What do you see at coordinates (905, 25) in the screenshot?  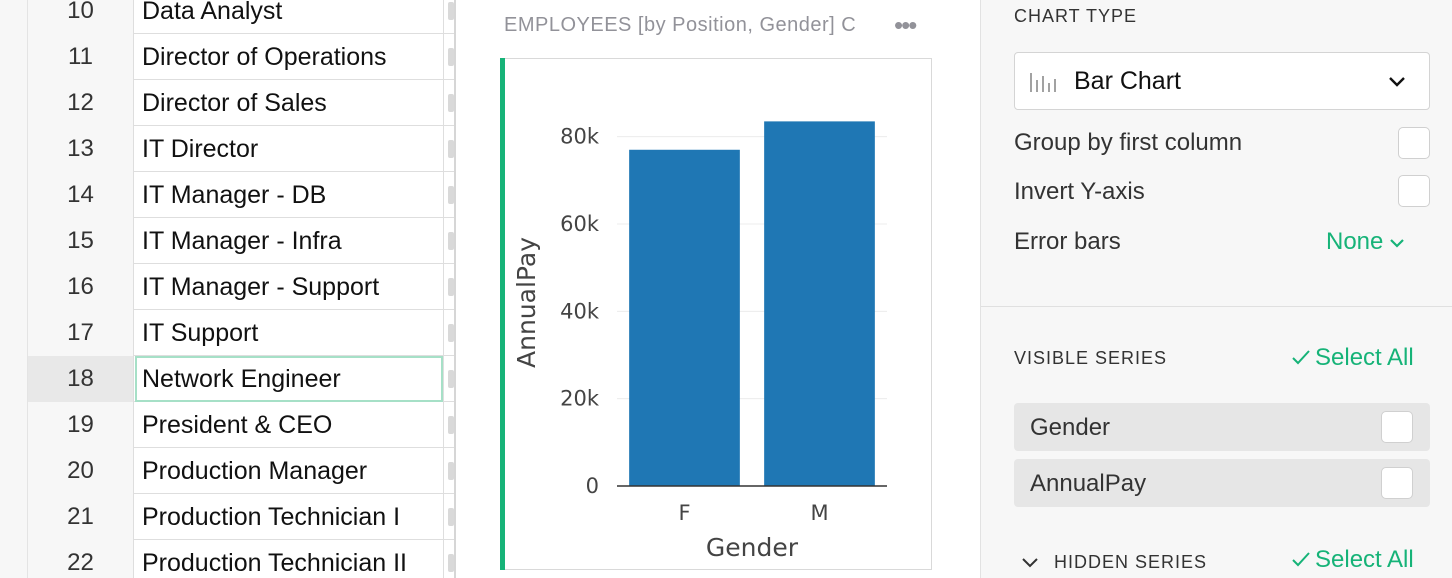 I see `more-horizontal-icon: •••` at bounding box center [905, 25].